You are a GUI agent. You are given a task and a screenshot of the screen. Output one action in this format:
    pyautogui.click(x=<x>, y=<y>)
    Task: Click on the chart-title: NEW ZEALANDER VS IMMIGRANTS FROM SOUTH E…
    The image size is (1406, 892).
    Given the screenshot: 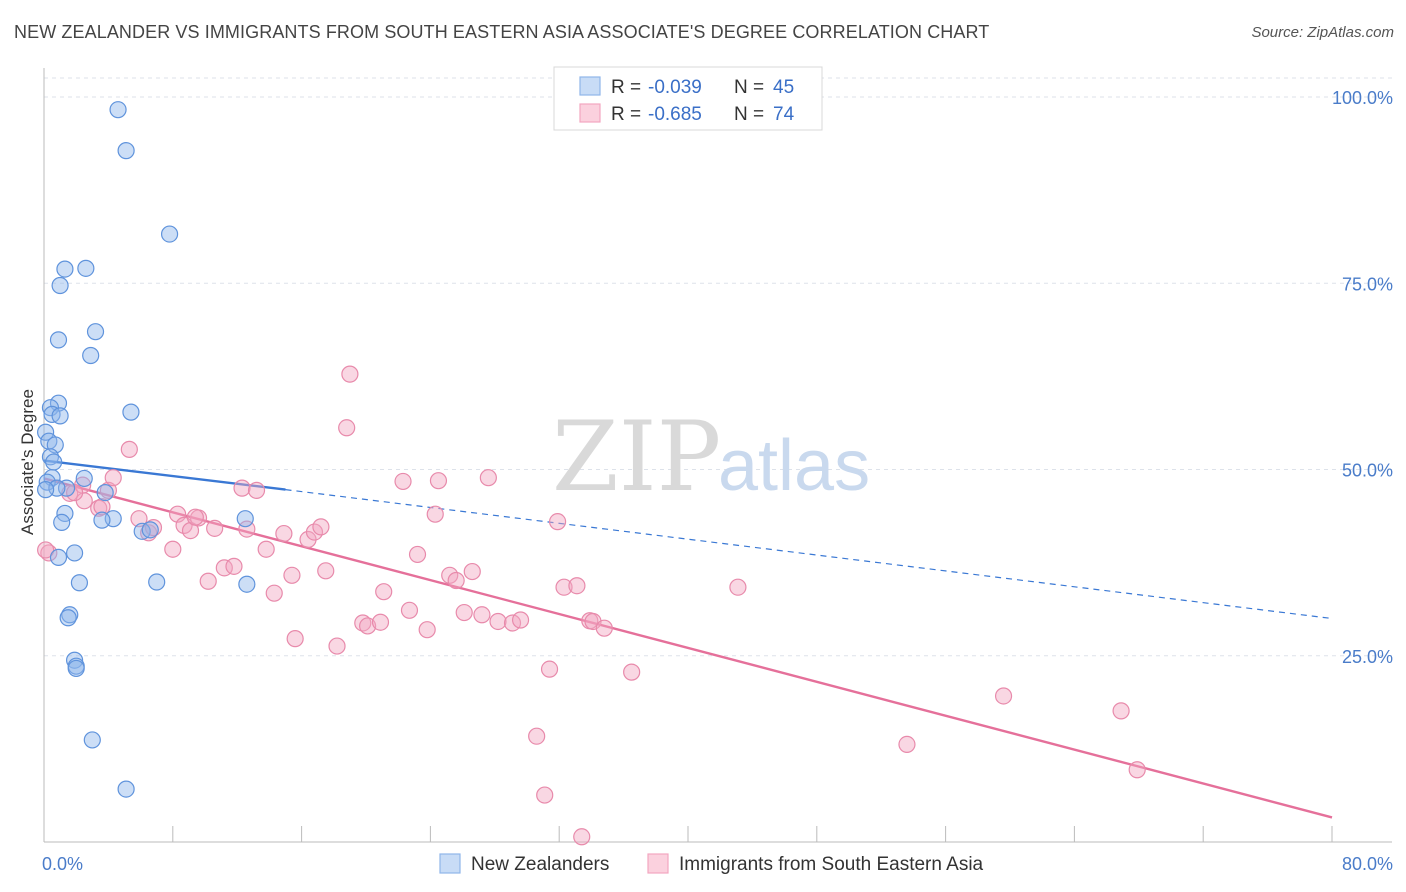 What is the action you would take?
    pyautogui.click(x=502, y=32)
    